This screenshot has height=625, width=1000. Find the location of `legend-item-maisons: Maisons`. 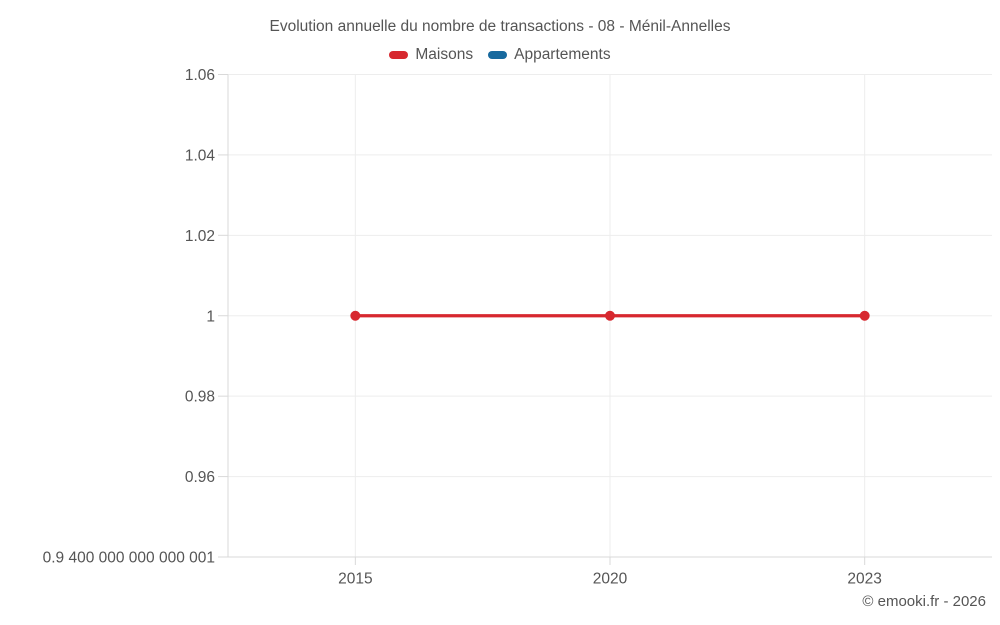

legend-item-maisons: Maisons is located at coordinates (431, 55).